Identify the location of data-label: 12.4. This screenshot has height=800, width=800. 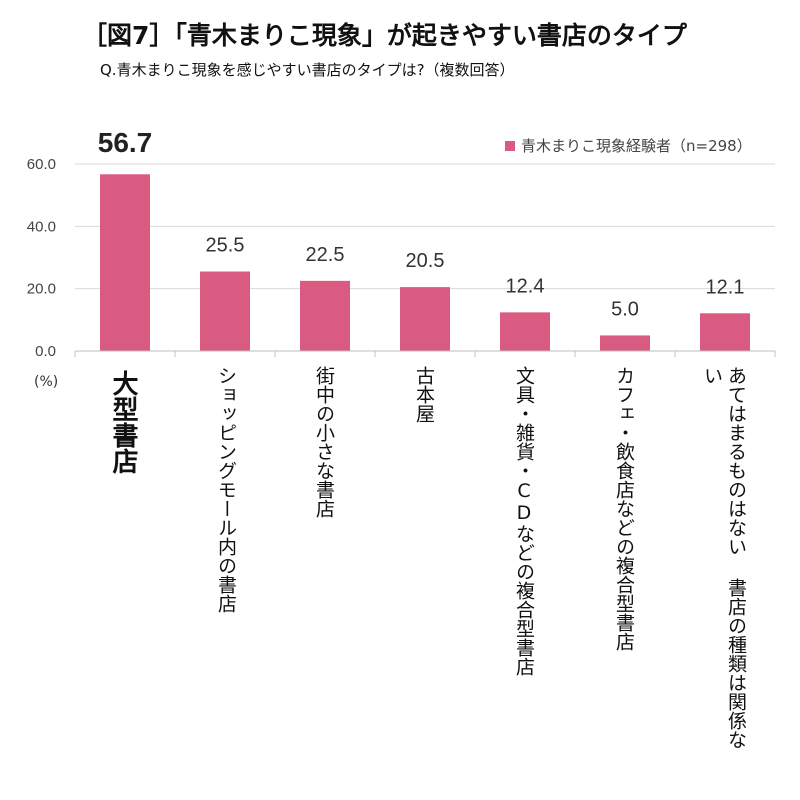
(525, 286).